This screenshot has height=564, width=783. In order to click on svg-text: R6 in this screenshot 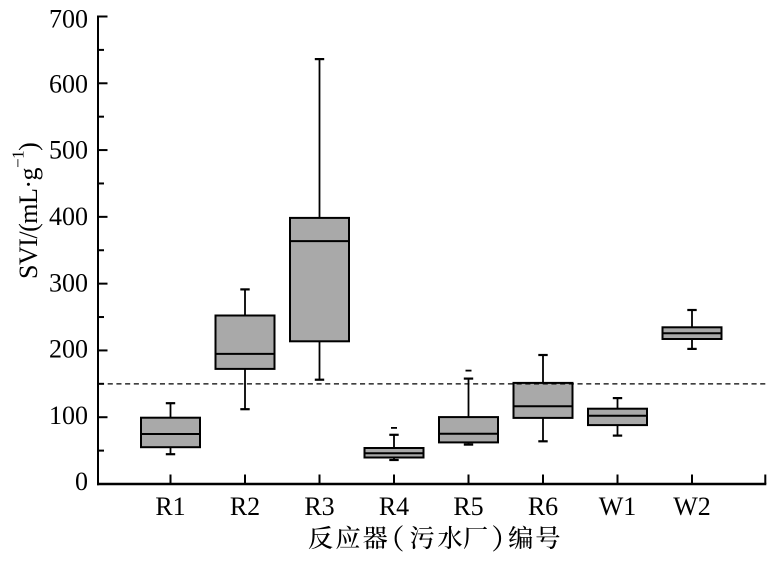, I will do `click(543, 506)`.